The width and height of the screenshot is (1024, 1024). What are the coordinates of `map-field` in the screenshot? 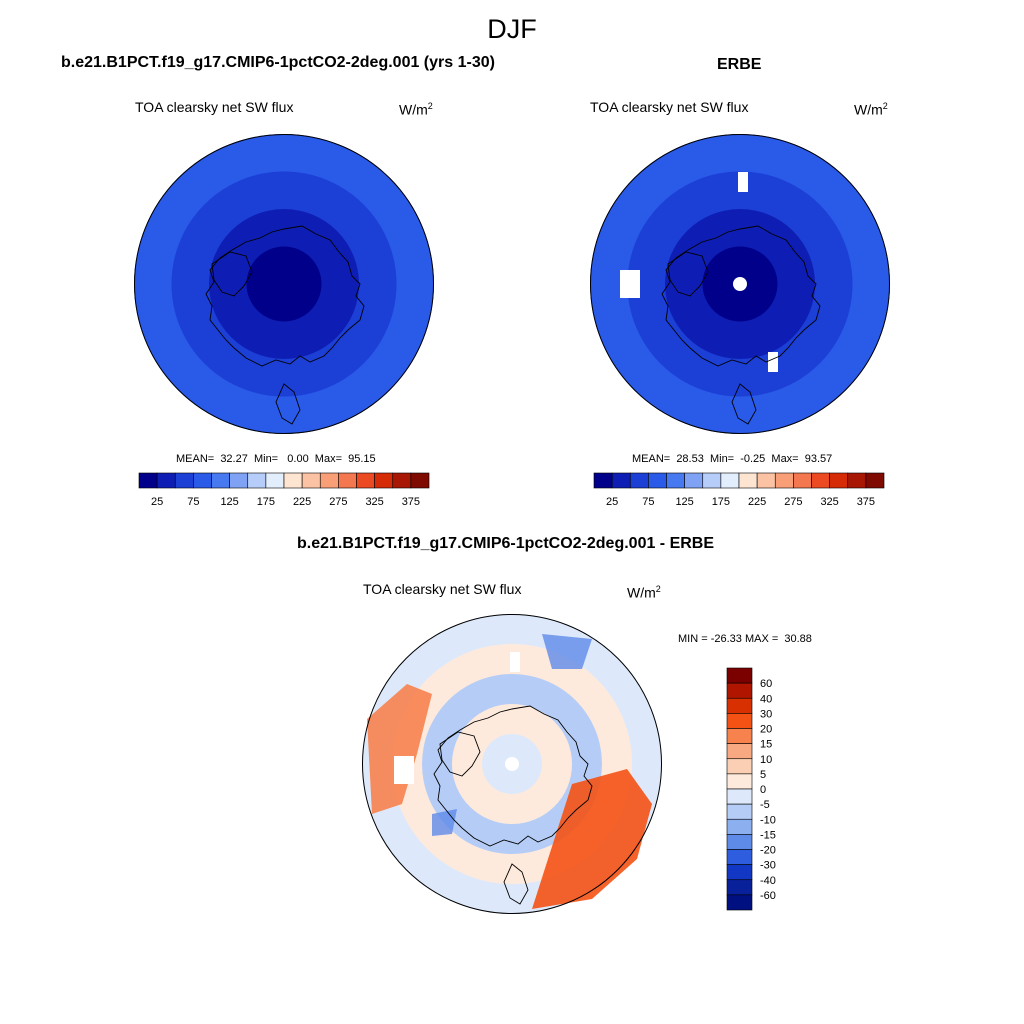 It's located at (284, 284).